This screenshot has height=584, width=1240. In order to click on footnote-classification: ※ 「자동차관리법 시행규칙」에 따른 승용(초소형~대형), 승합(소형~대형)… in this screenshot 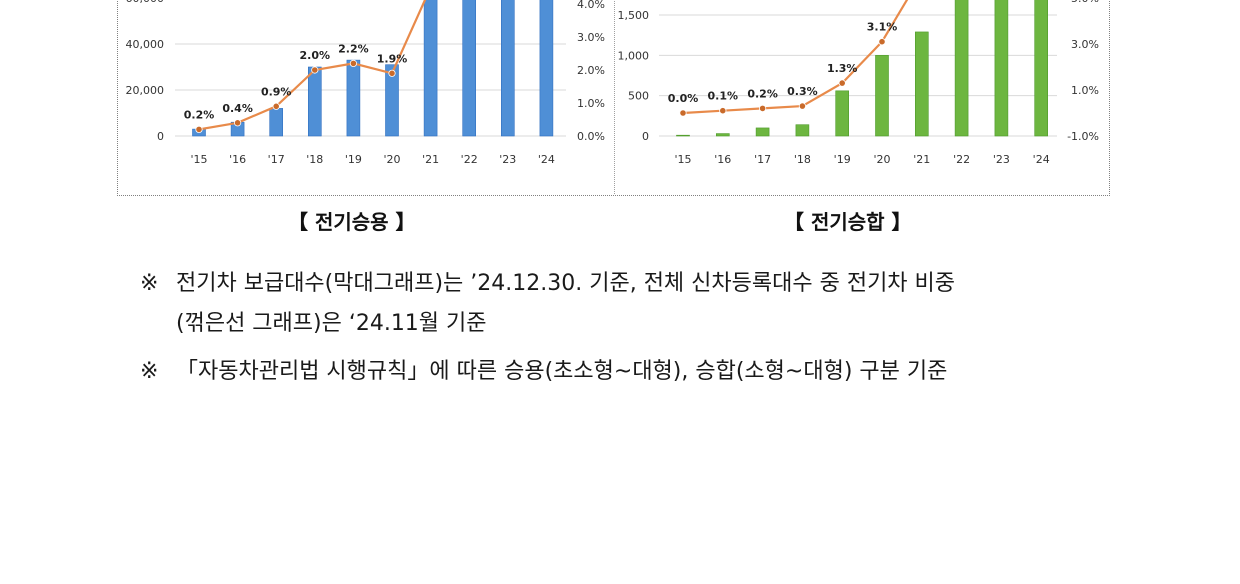, I will do `click(632, 372)`.